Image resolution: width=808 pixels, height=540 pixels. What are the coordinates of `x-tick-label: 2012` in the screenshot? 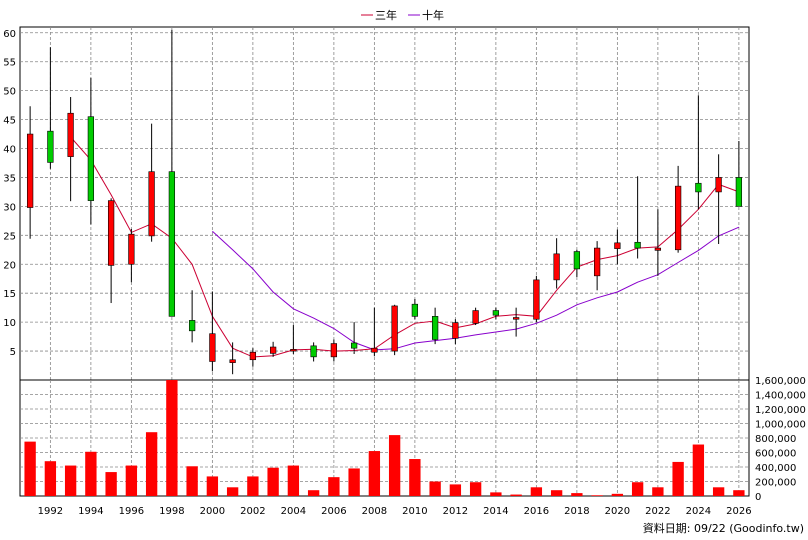 It's located at (455, 511).